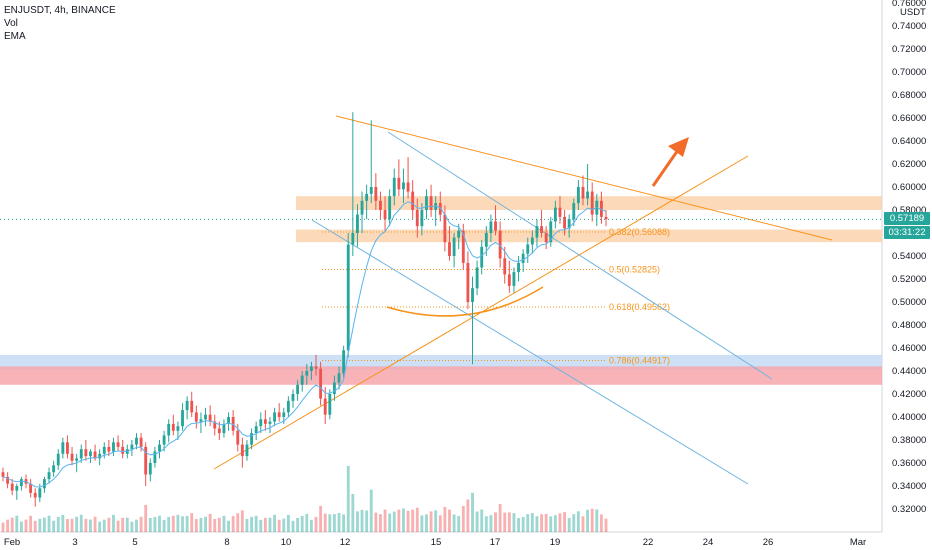 Image resolution: width=932 pixels, height=550 pixels. I want to click on fib-label-3: 0.786(0.44917), so click(639, 360).